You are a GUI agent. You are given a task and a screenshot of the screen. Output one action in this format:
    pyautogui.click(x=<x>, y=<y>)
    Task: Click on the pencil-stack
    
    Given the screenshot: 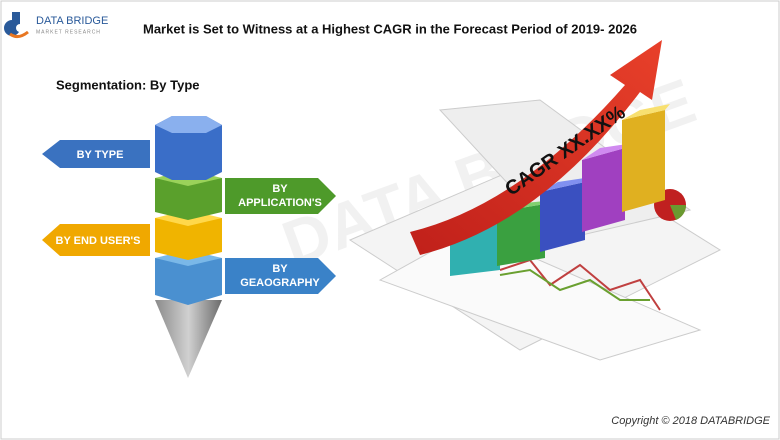 What is the action you would take?
    pyautogui.click(x=188, y=247)
    